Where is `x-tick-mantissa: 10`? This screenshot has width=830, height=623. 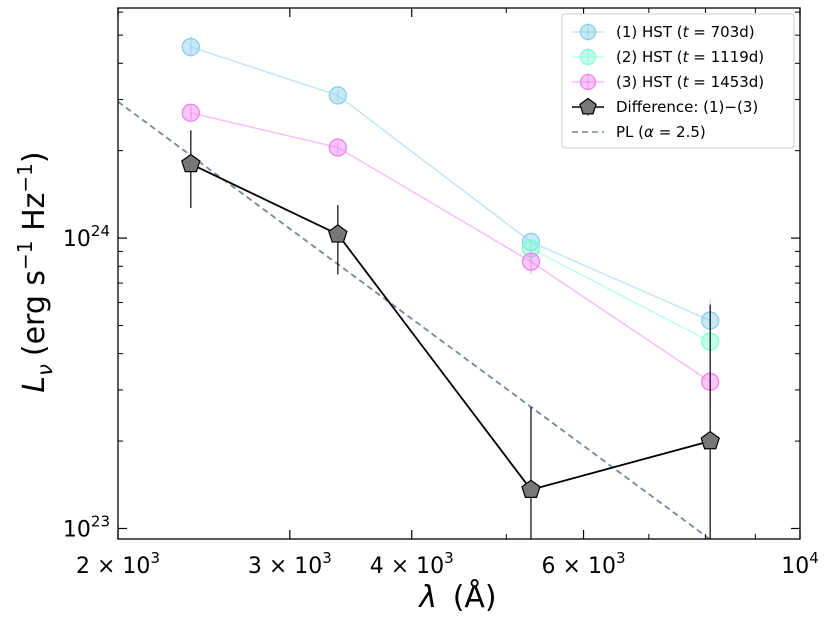
x-tick-mantissa: 10 is located at coordinates (795, 566).